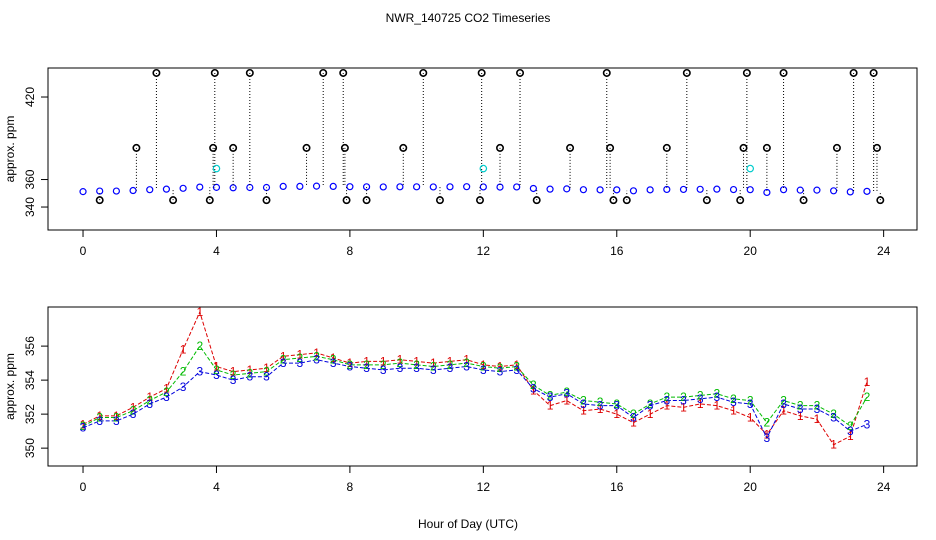 This screenshot has height=540, width=936. Describe the element at coordinates (10, 149) in the screenshot. I see `y-axis-label: approx. ppm` at that location.